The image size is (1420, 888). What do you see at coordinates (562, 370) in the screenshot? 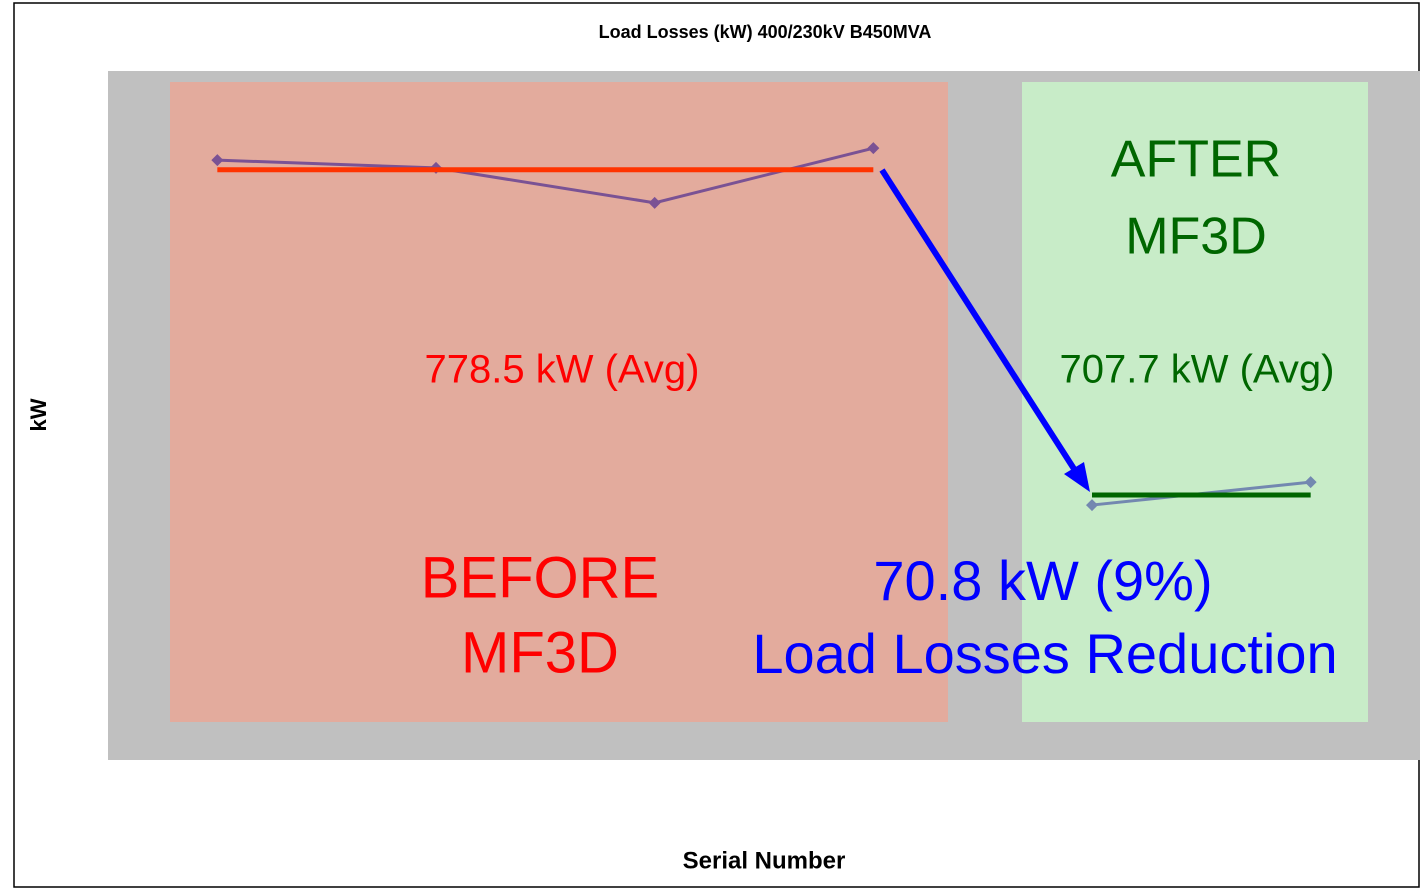
I see `annotation: 778.5 kW (Avg)` at bounding box center [562, 370].